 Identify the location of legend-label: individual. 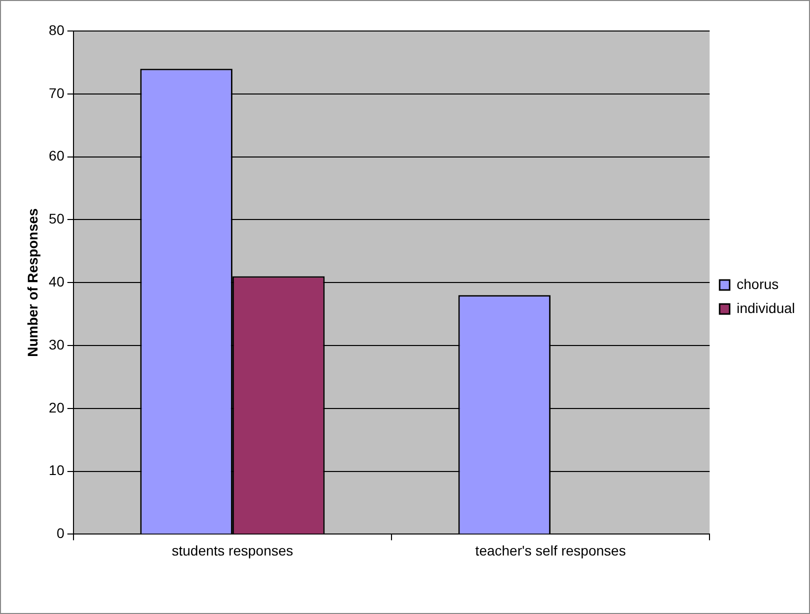
(766, 308).